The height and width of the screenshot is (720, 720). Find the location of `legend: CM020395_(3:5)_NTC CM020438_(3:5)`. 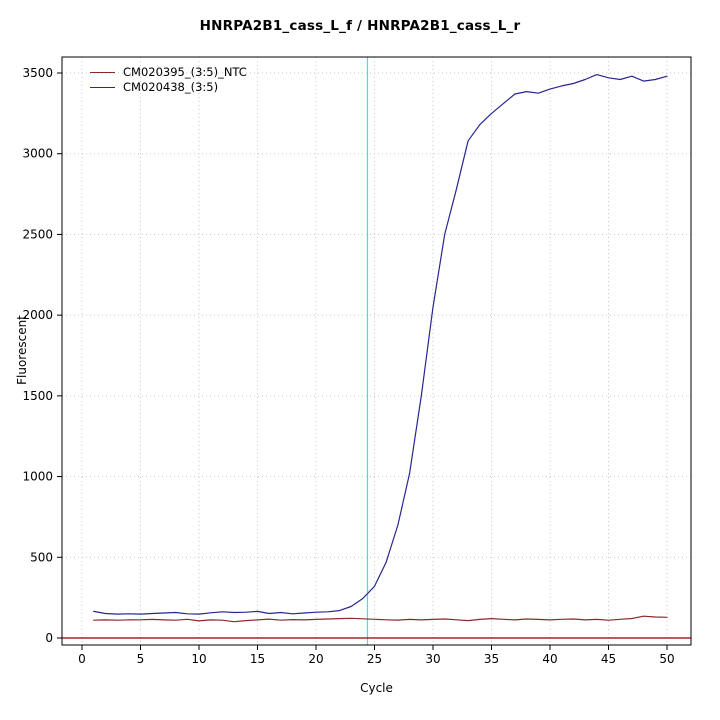

legend: CM020395_(3:5)_NTC CM020438_(3:5) is located at coordinates (168, 80).